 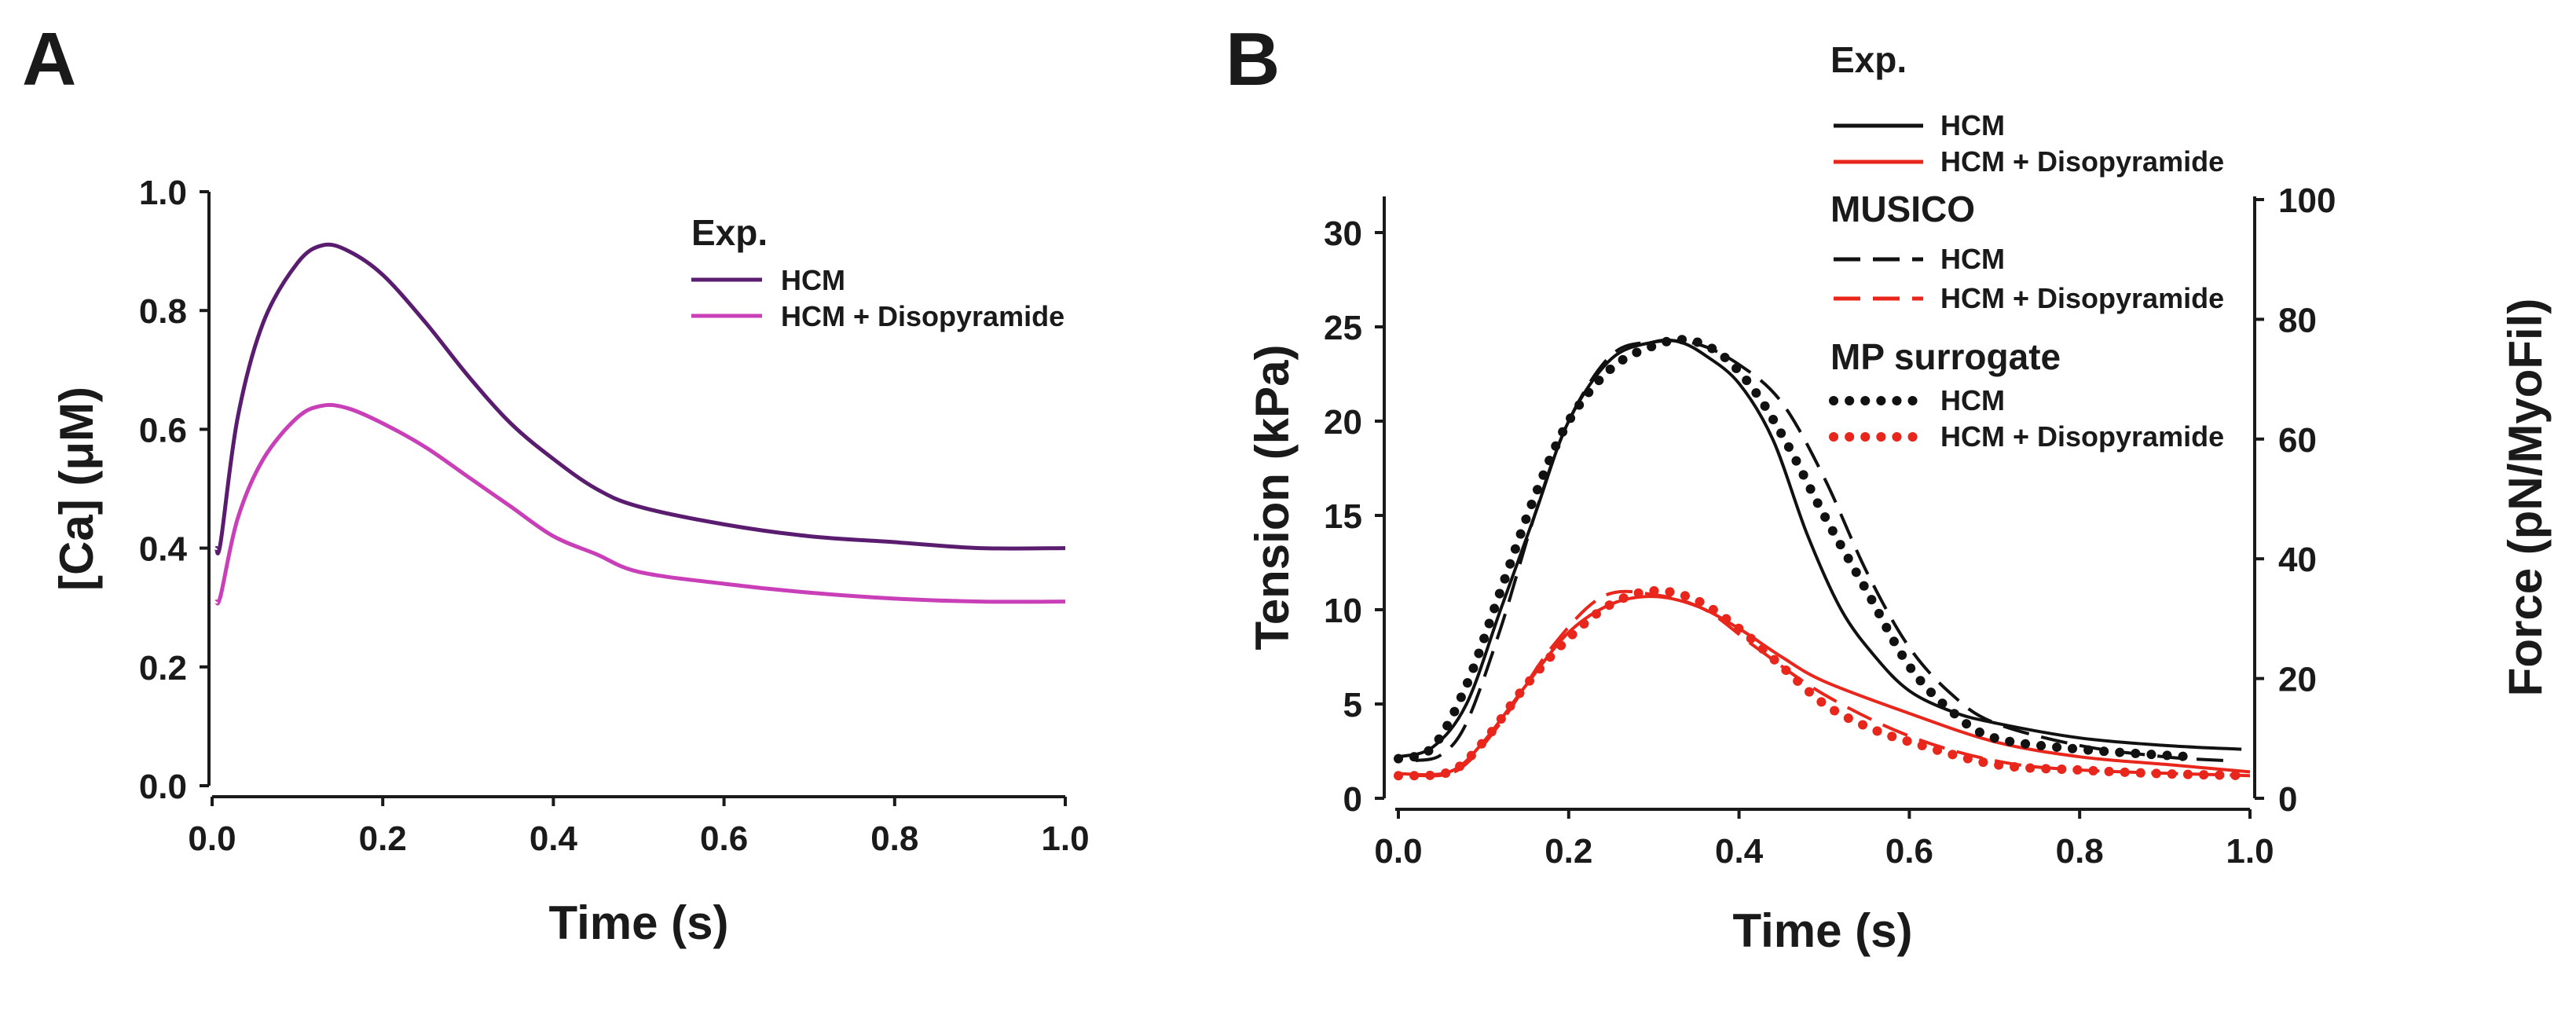 I want to click on y-axis-label-a: [Ca] (μM), so click(x=76, y=489).